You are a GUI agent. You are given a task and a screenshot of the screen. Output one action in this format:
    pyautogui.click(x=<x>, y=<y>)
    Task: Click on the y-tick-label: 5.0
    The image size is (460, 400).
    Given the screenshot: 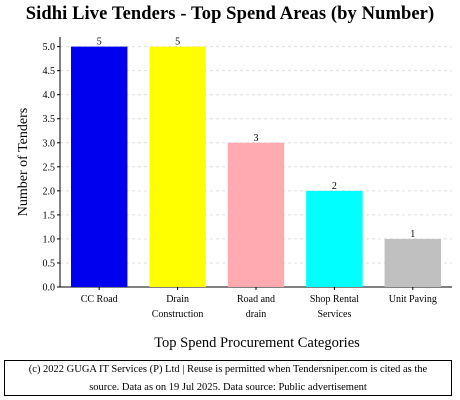 What is the action you would take?
    pyautogui.click(x=49, y=47)
    